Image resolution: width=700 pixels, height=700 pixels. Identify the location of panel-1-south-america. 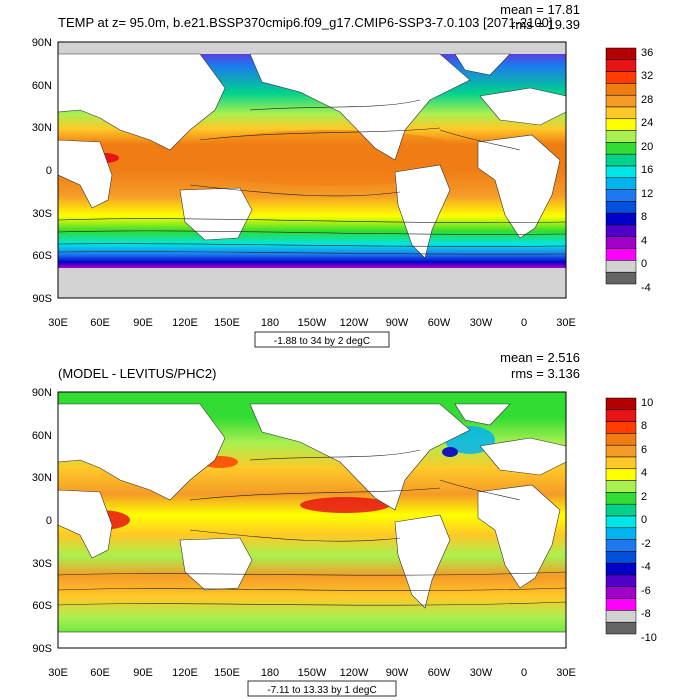
(422, 211).